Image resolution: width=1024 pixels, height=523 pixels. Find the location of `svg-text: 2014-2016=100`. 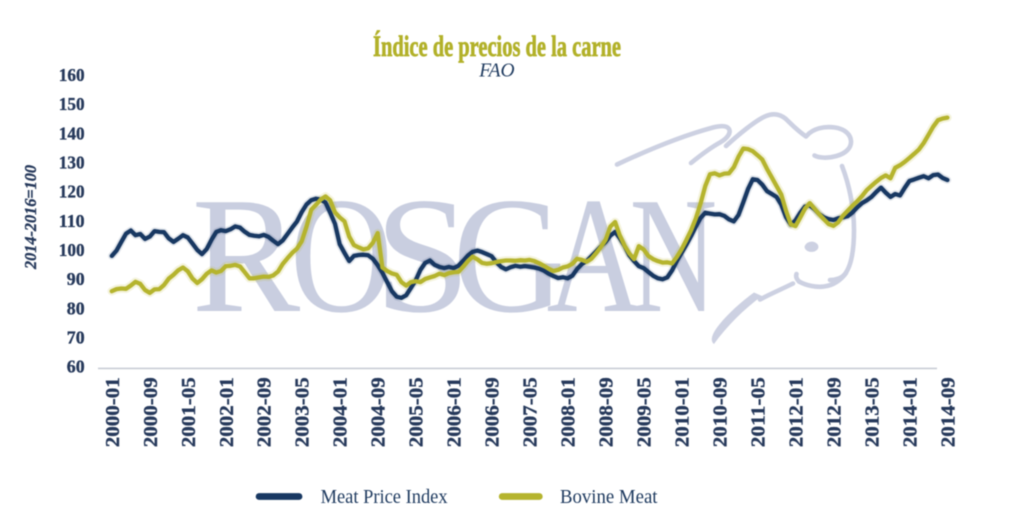

svg-text: 2014-2016=100 is located at coordinates (30, 217).